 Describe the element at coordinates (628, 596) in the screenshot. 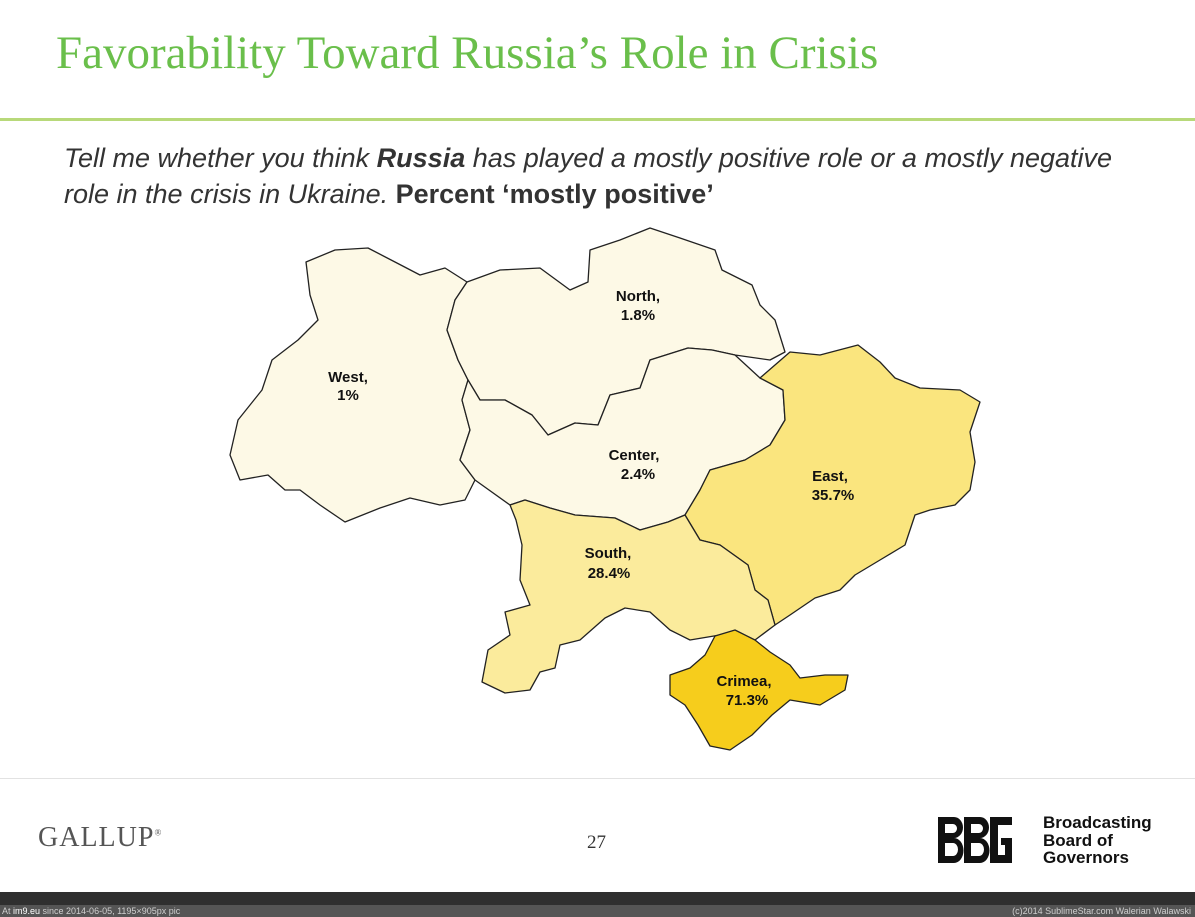

I see `region-south` at that location.